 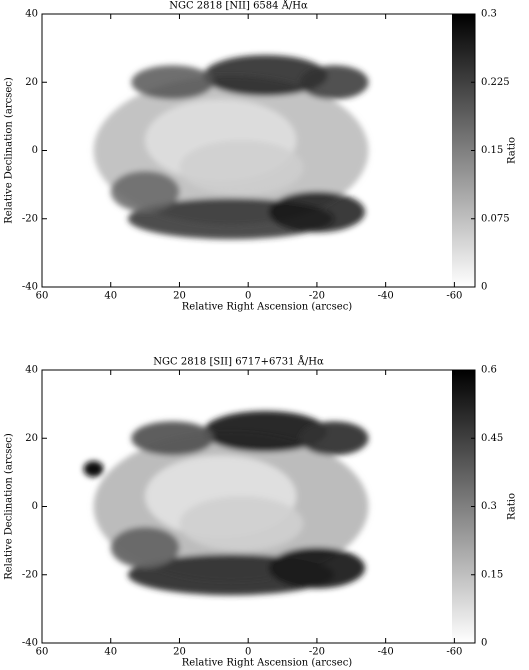 I want to click on colorbar-tick-label: 0.6, so click(x=489, y=370).